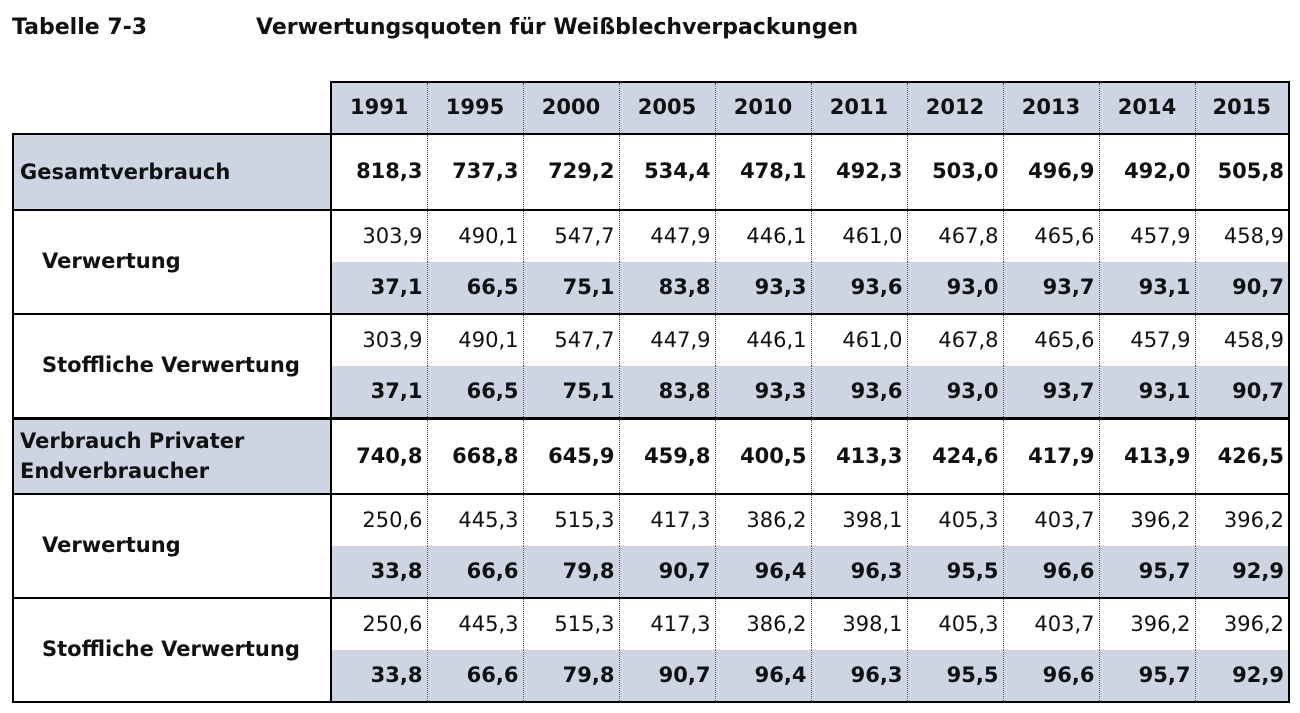  What do you see at coordinates (1050, 572) in the screenshot?
I see `rate-value-cell: 96,6` at bounding box center [1050, 572].